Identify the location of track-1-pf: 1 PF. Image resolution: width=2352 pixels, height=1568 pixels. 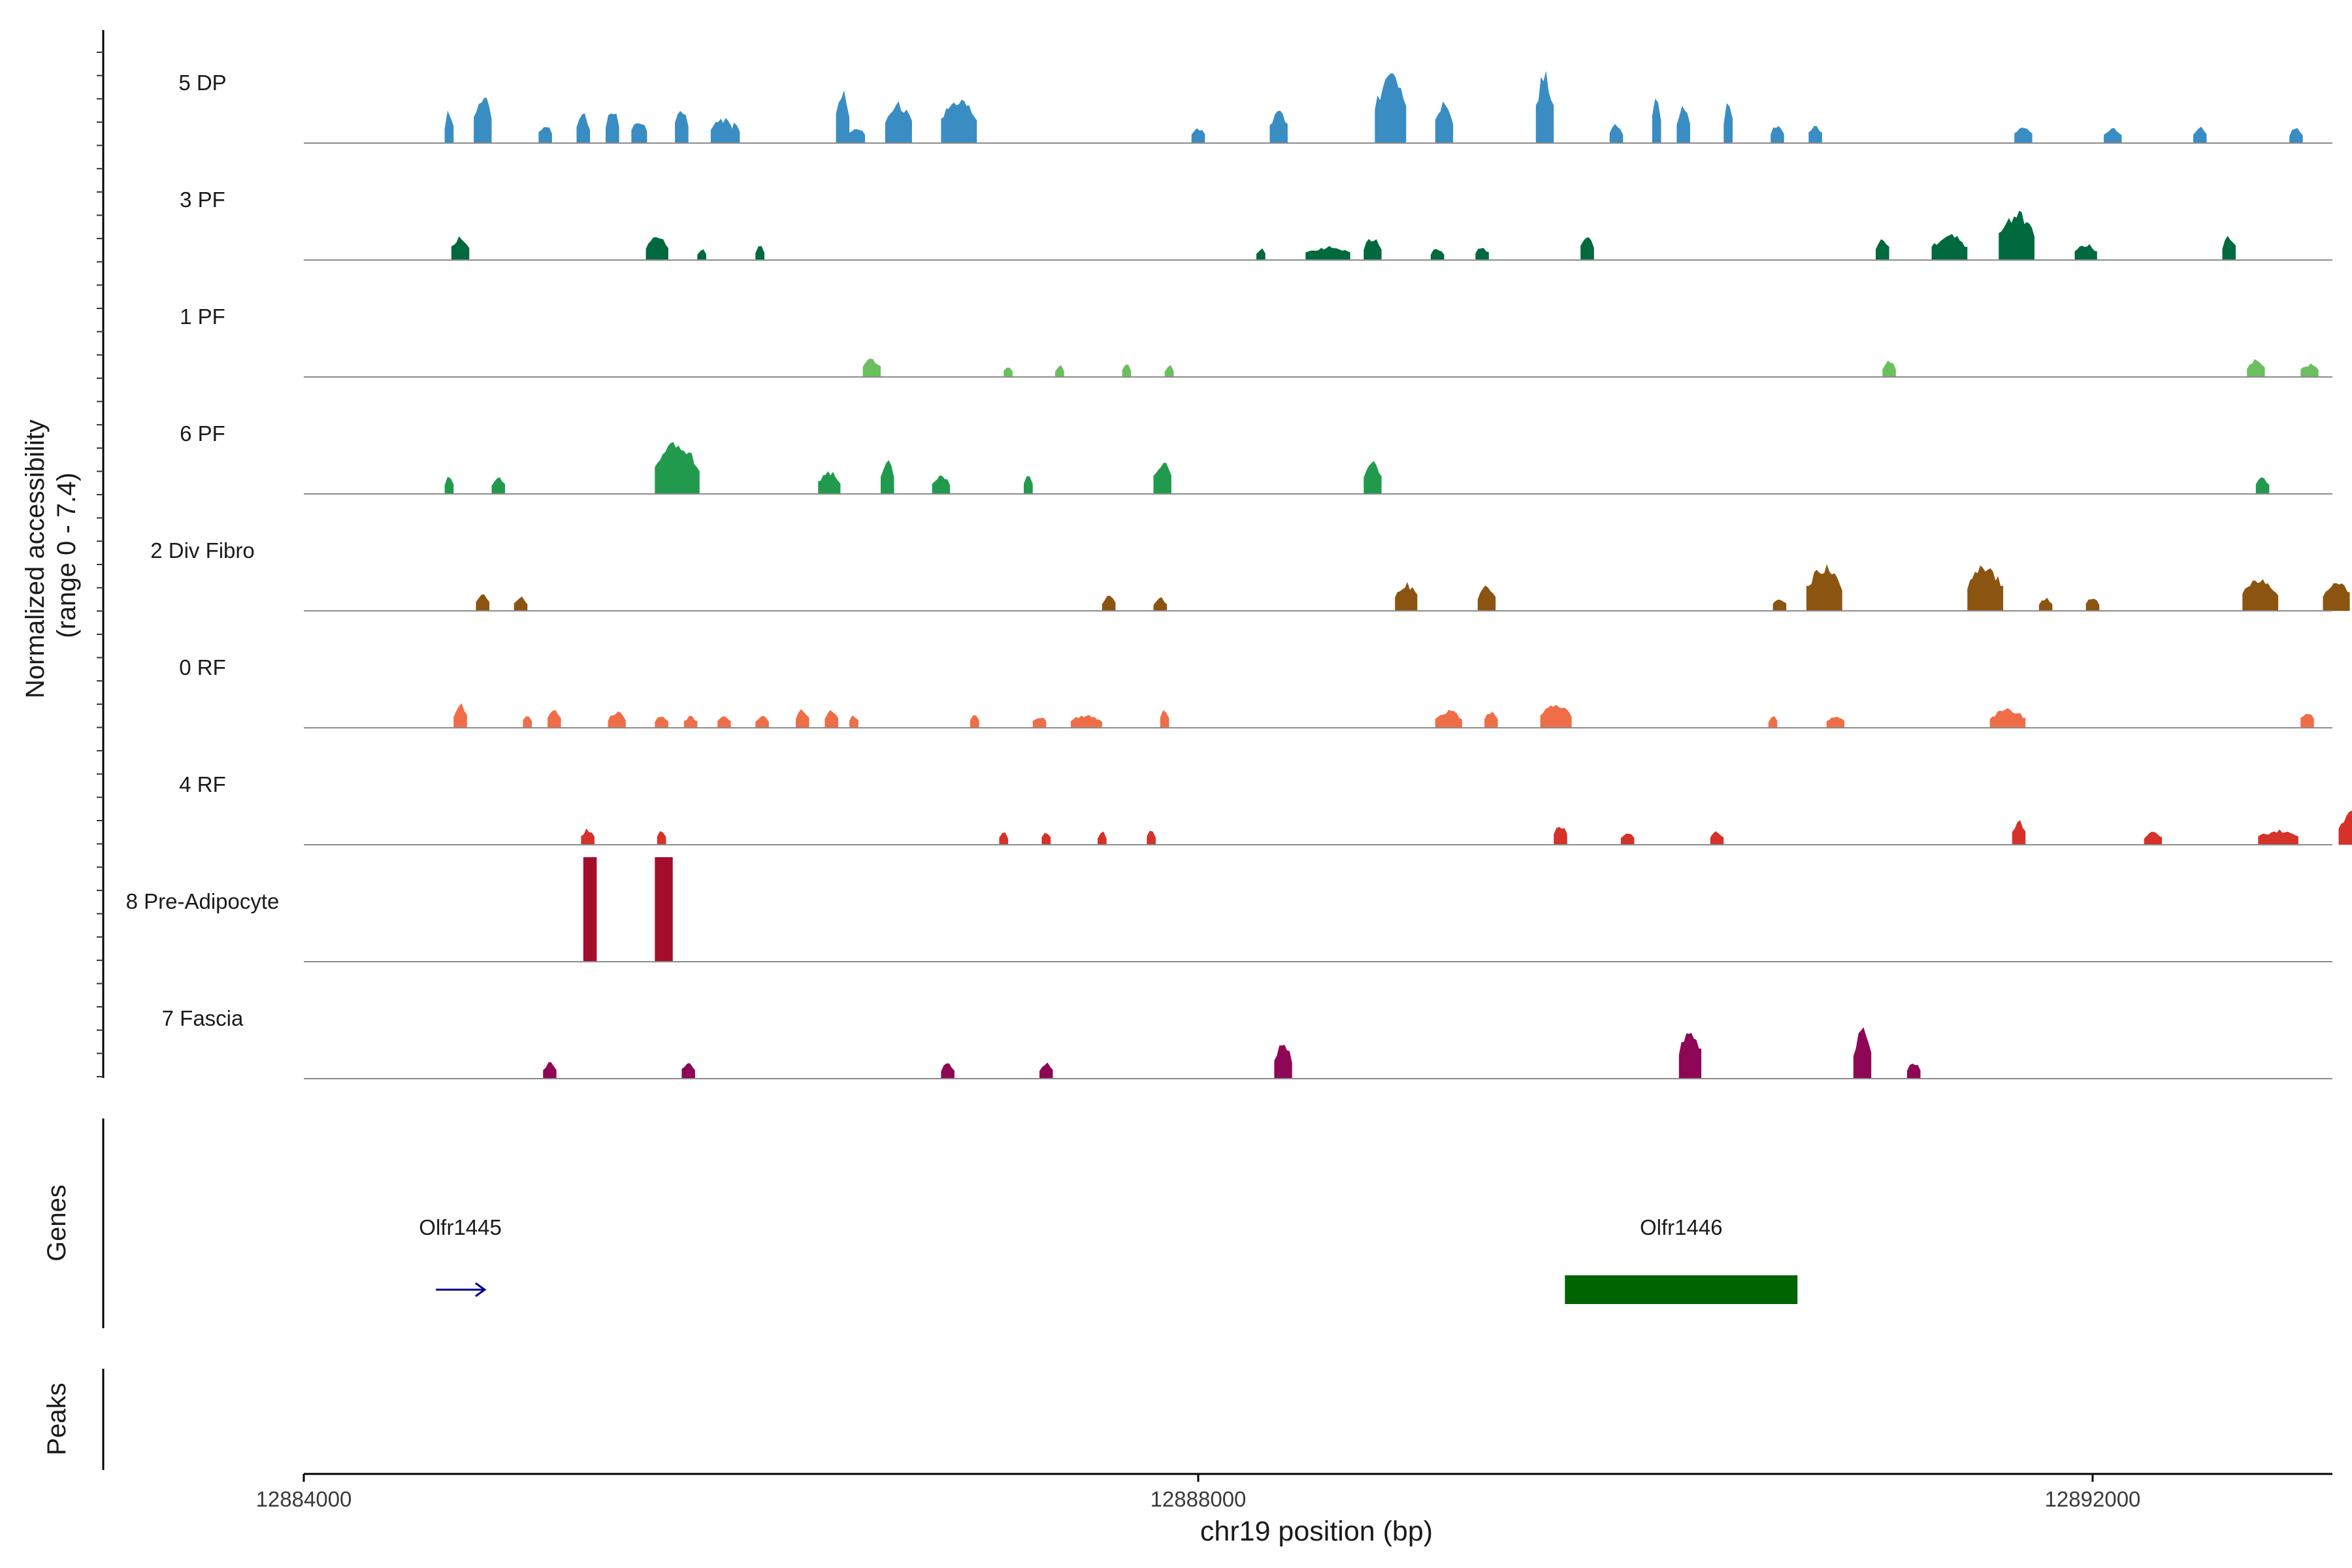
(1256, 341).